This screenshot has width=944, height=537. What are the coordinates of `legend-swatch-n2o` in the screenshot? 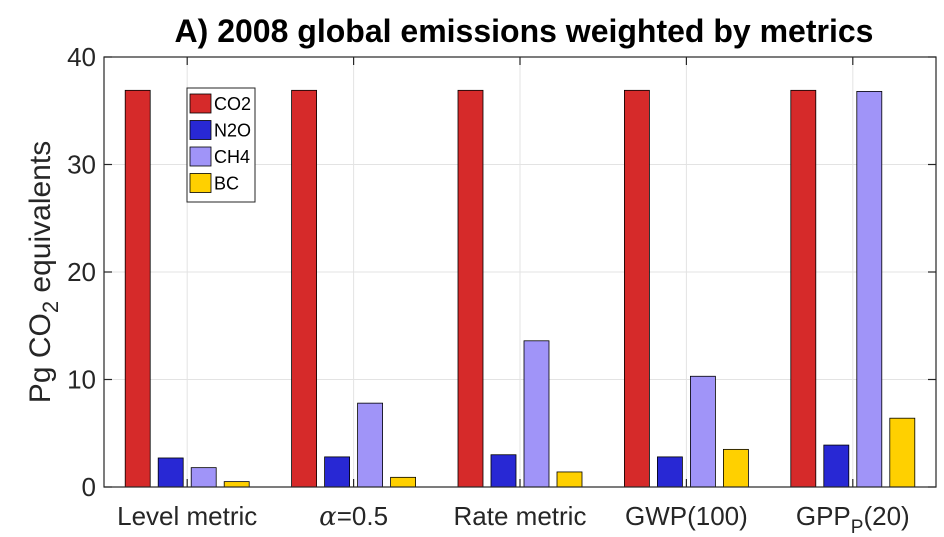 It's located at (200, 130).